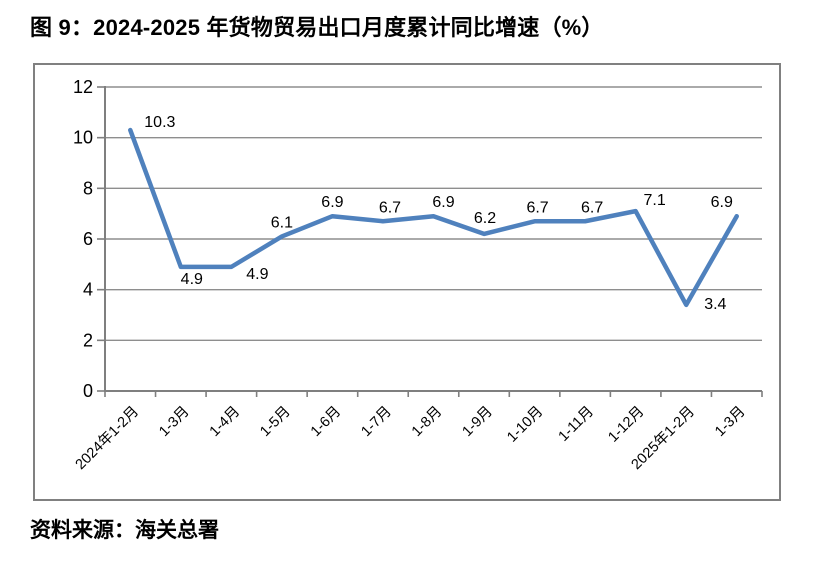 This screenshot has width=814, height=580. What do you see at coordinates (88, 340) in the screenshot?
I see `y-tick-label: 2` at bounding box center [88, 340].